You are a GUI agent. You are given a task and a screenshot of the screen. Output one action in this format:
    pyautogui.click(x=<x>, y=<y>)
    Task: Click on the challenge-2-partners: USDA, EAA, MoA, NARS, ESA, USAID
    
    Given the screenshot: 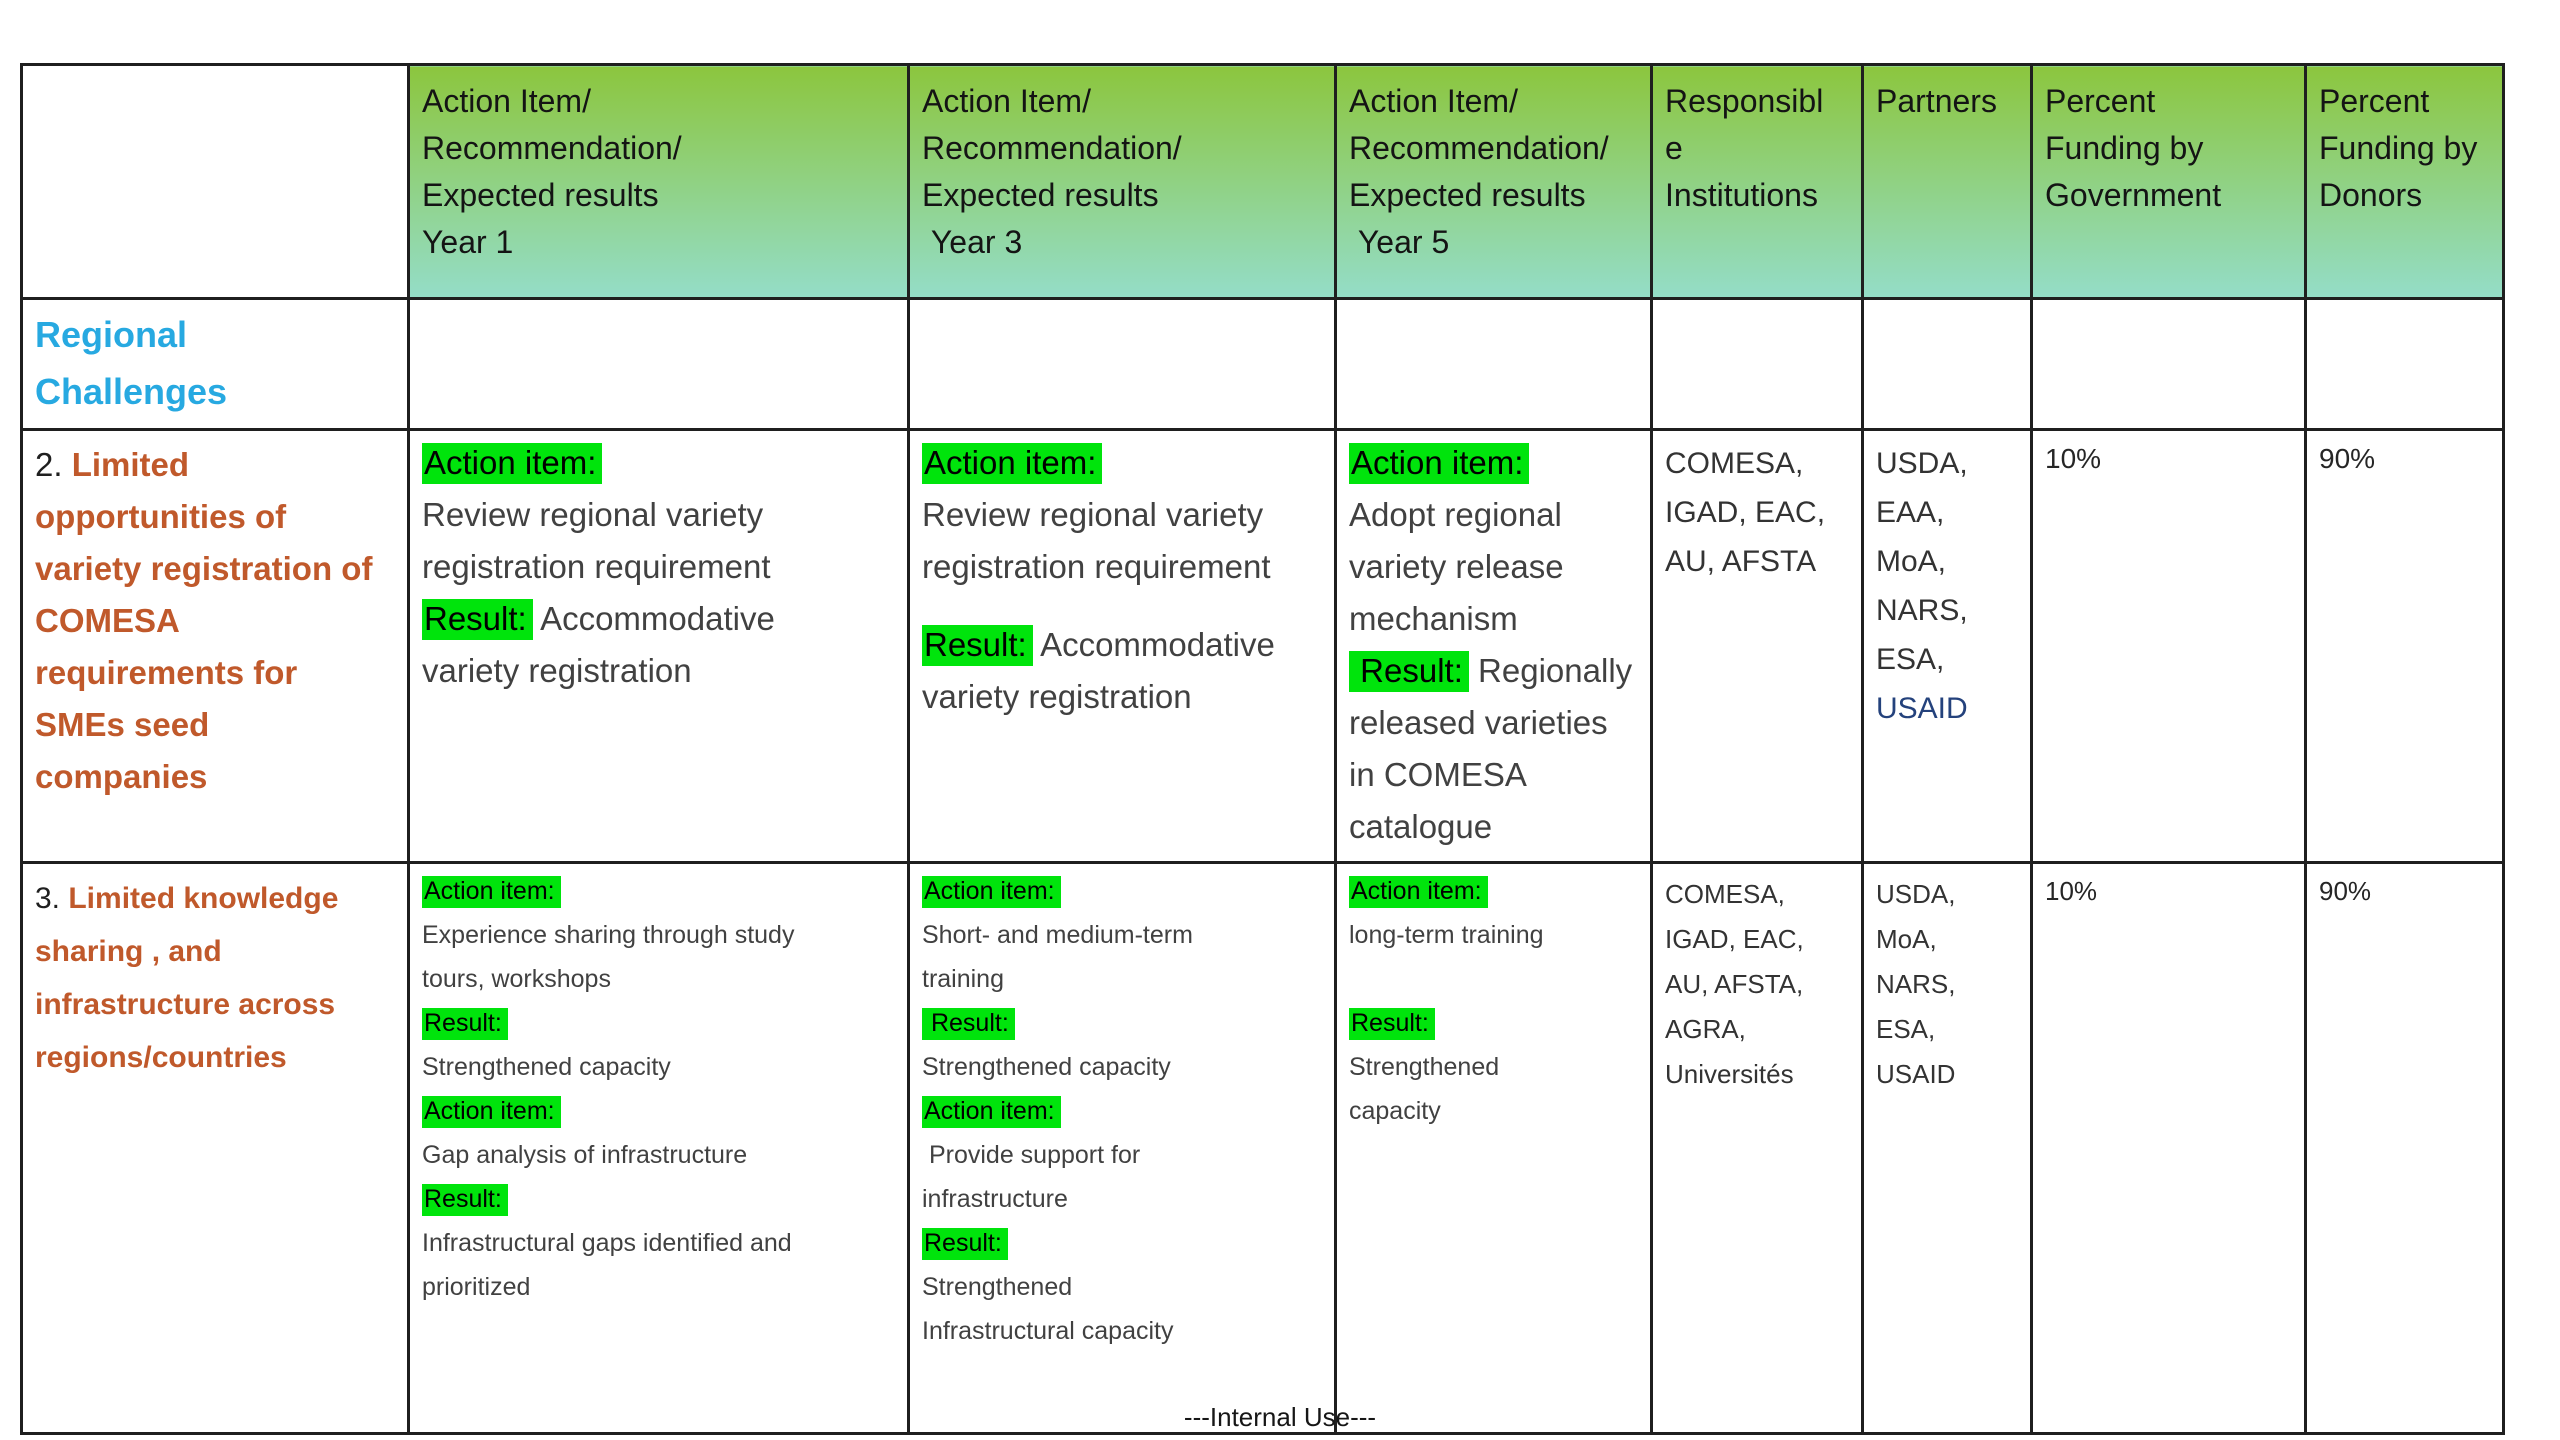 What is the action you would take?
    pyautogui.click(x=1947, y=646)
    